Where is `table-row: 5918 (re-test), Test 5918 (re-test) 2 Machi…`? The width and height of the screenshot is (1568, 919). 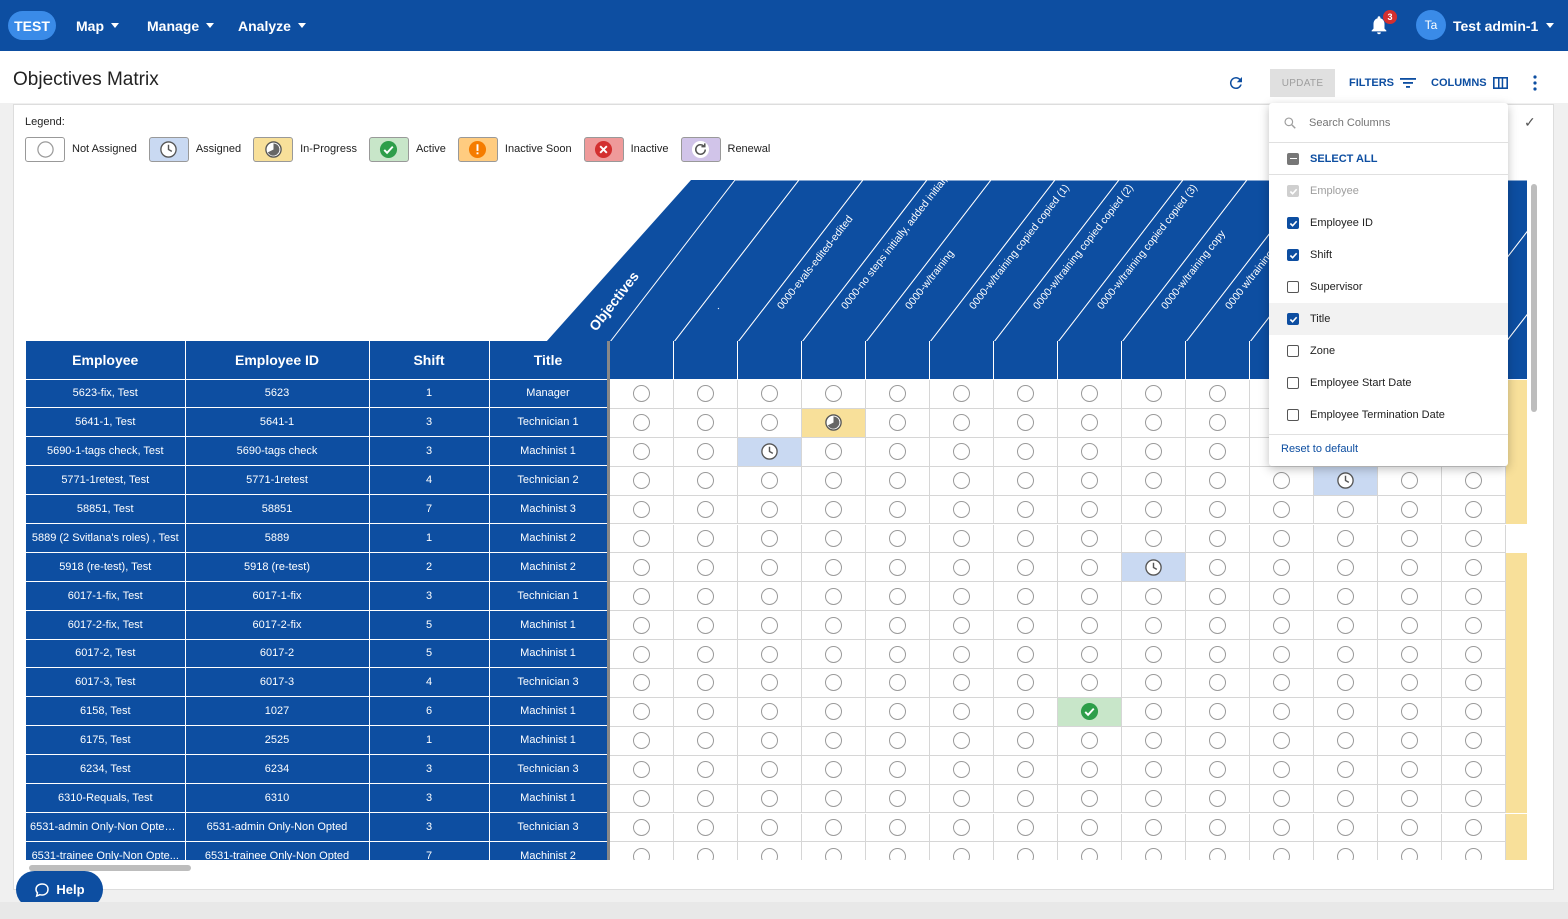
table-row: 5918 (re-test), Test 5918 (re-test) 2 Machi… is located at coordinates (317, 566).